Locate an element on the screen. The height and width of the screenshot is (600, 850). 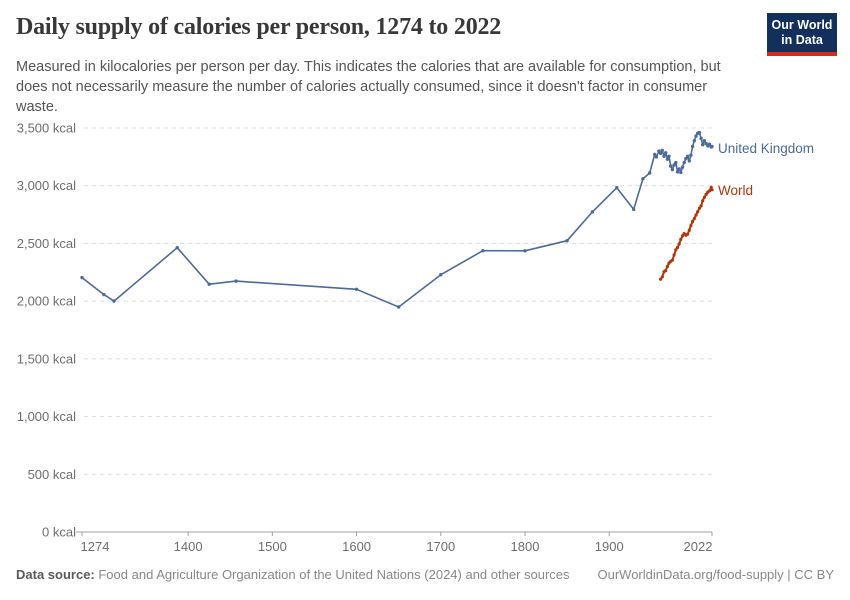
y-axis-tick-label: 1,500 kcal is located at coordinates (46, 358).